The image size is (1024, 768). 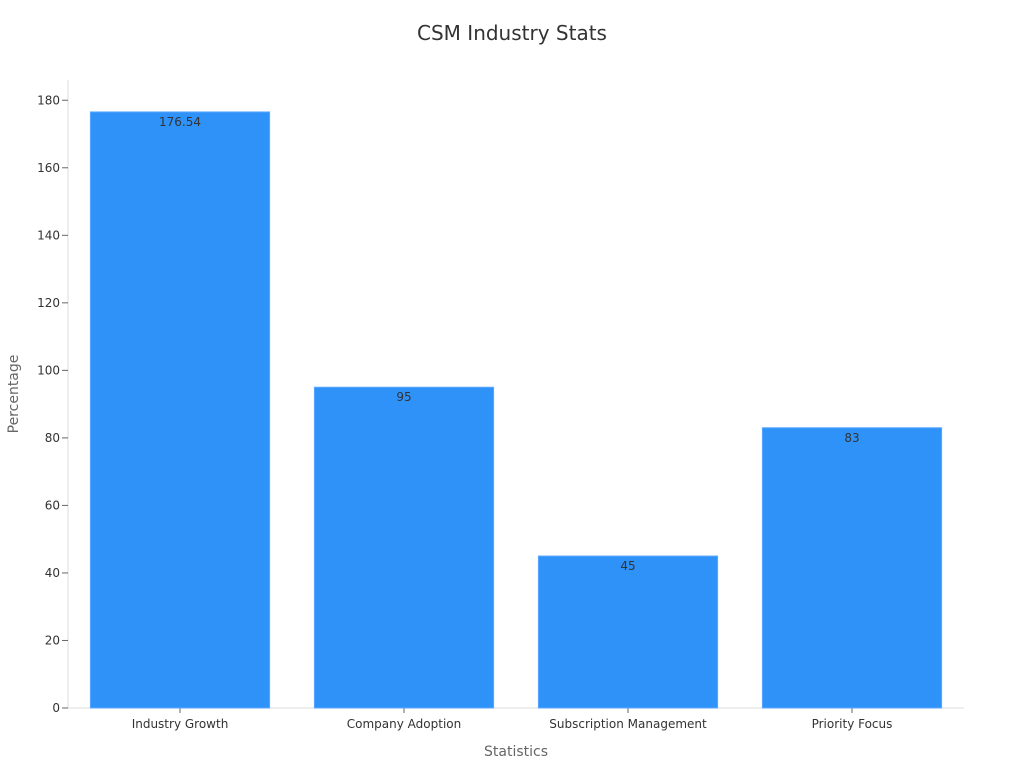 I want to click on x-axis-title: Statistics, so click(x=516, y=752).